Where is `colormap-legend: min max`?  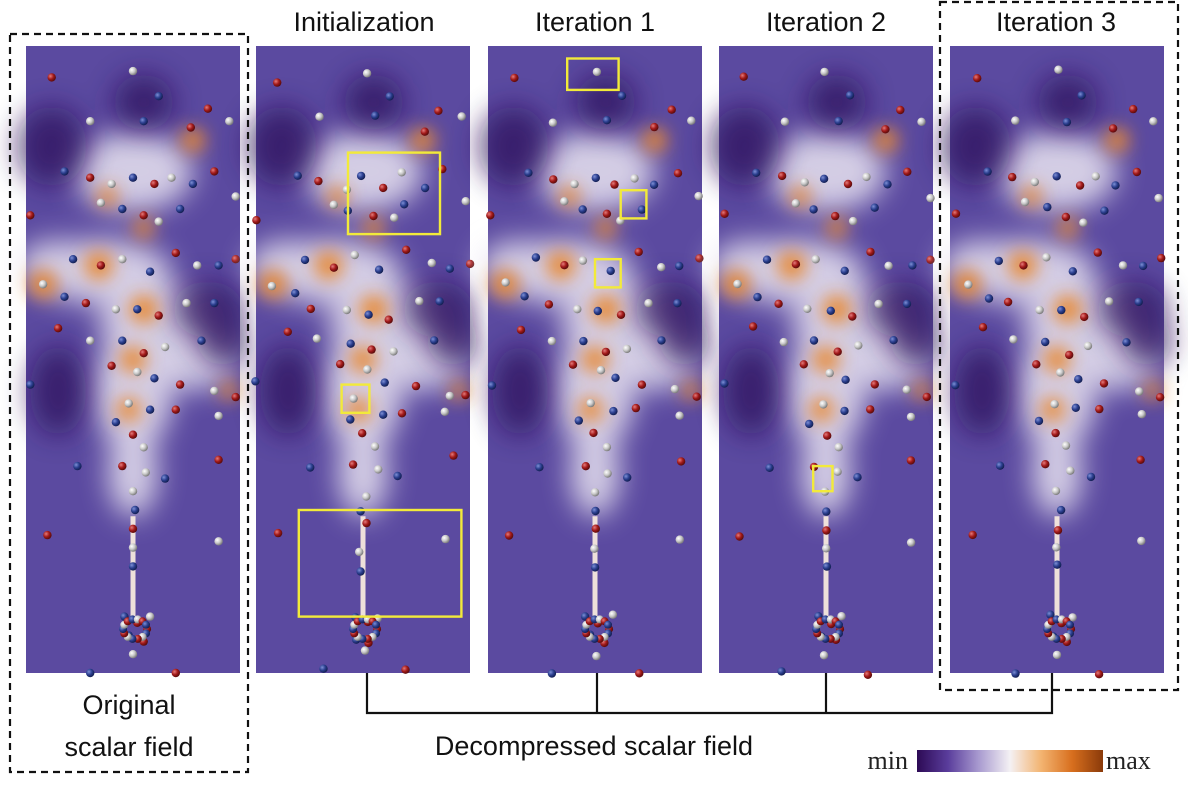 colormap-legend: min max is located at coordinates (1009, 760).